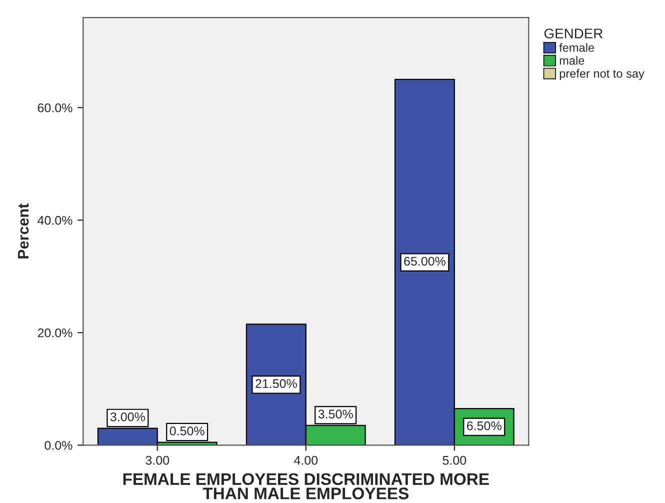  I want to click on data-label: 6.50%, so click(484, 425).